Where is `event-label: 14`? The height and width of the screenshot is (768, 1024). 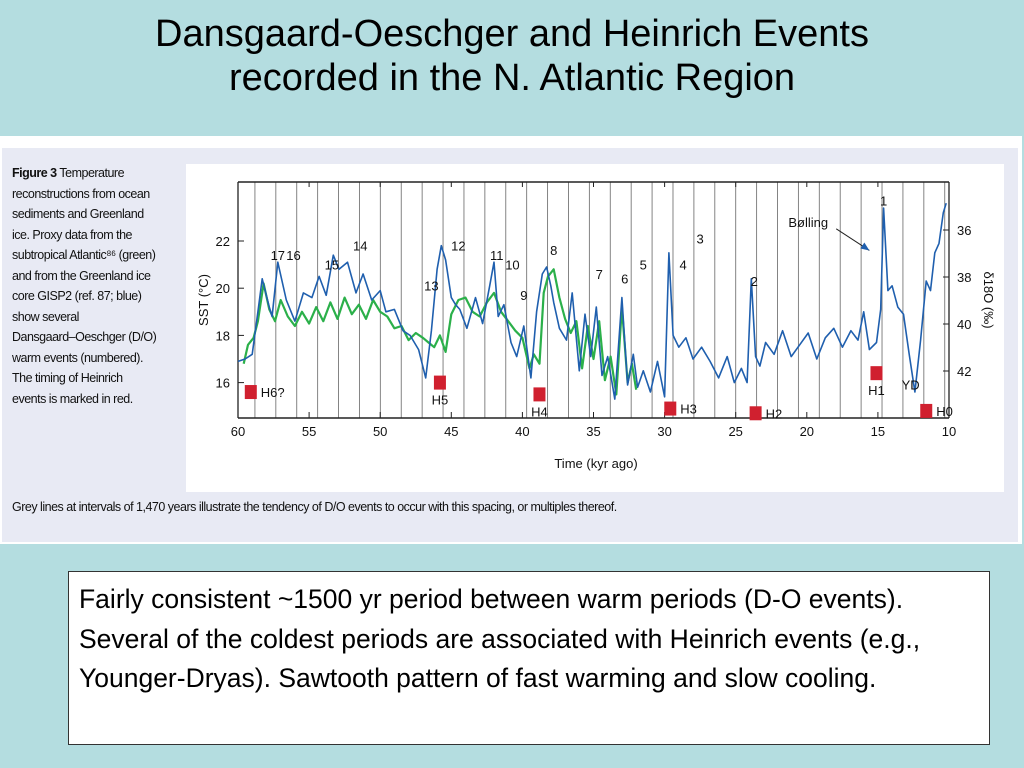
event-label: 14 is located at coordinates (360, 245).